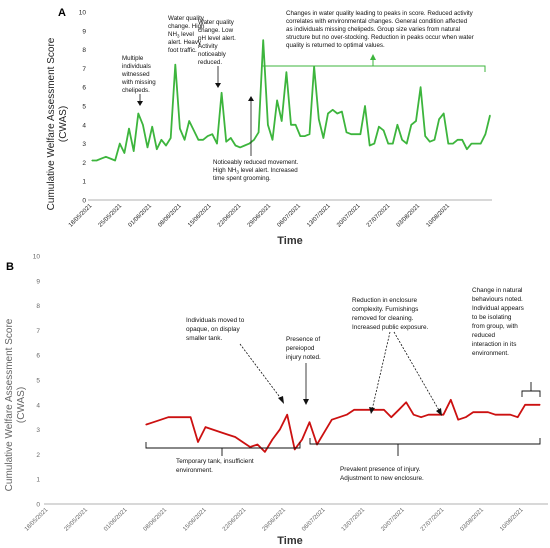 This screenshot has width=550, height=548. Describe the element at coordinates (9, 404) in the screenshot. I see `panel-b-y-axis-label-line1: Cumulative Welfare Assessment Score` at that location.